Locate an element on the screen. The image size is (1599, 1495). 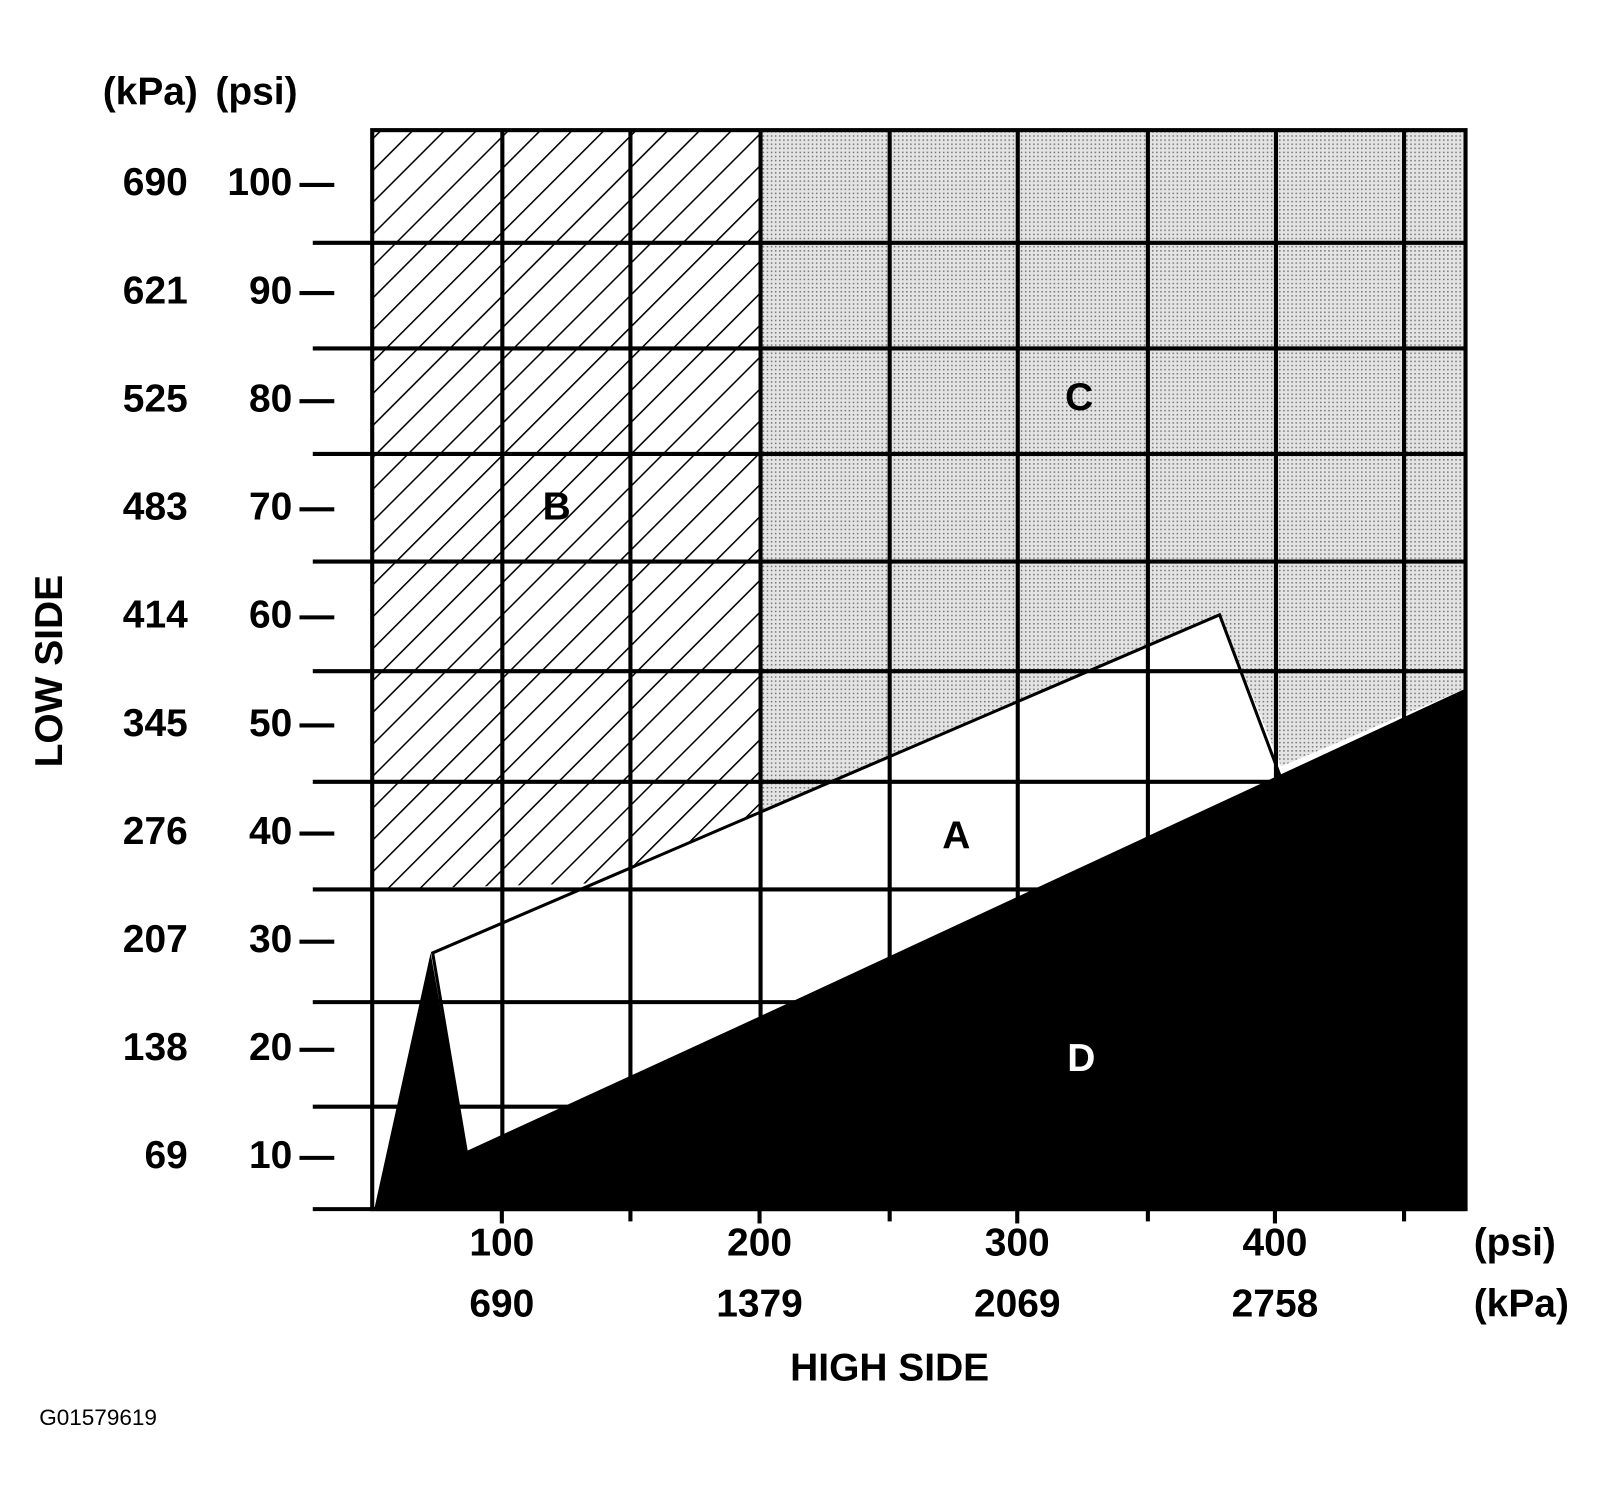
x-tick-kpa: 1379 is located at coordinates (759, 1304).